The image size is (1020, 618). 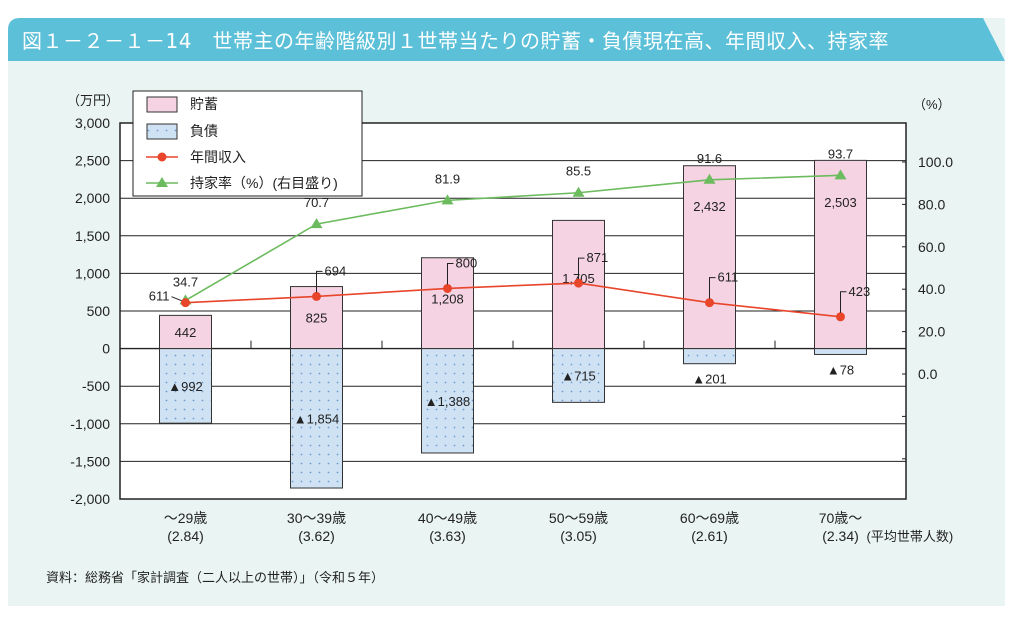 I want to click on right-tick-label: 20.0, so click(x=931, y=332).